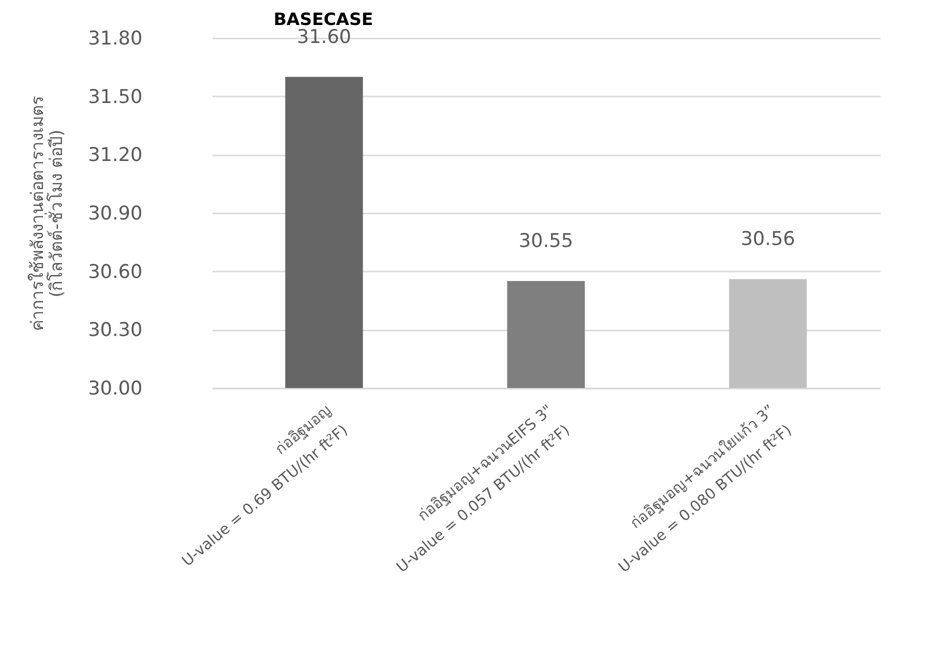  Describe the element at coordinates (47, 213) in the screenshot. I see `y-axis-title: ค่าการใช้พลังงานต่อตารางเมตร (กิโลวัตต์-ชั่วโมง ต่อปี)` at that location.